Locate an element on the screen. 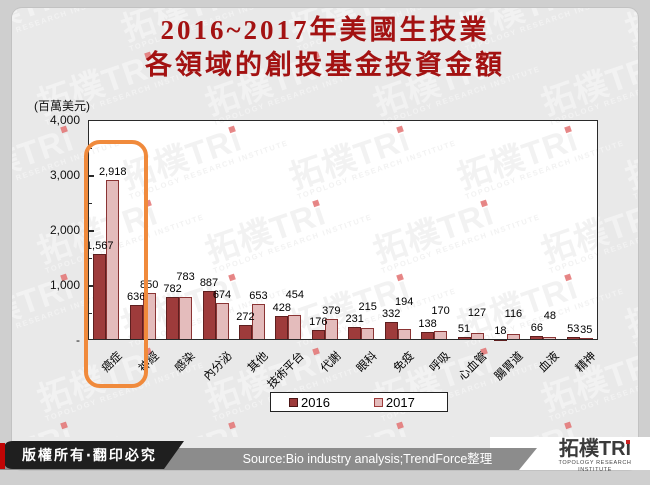 The image size is (650, 485). chart-title: 2016~2017年美國生技業 各領域的創投基金投資金額 is located at coordinates (325, 48).